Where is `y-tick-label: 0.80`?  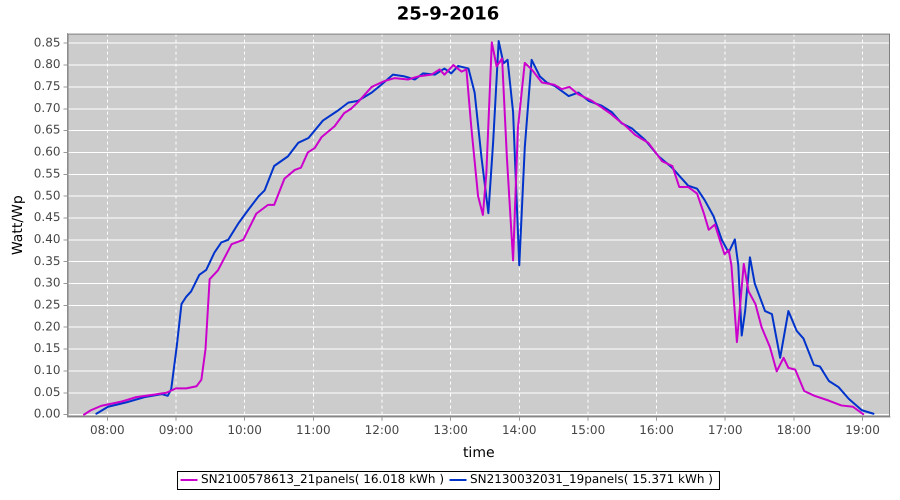 y-tick-label: 0.80 is located at coordinates (47, 64).